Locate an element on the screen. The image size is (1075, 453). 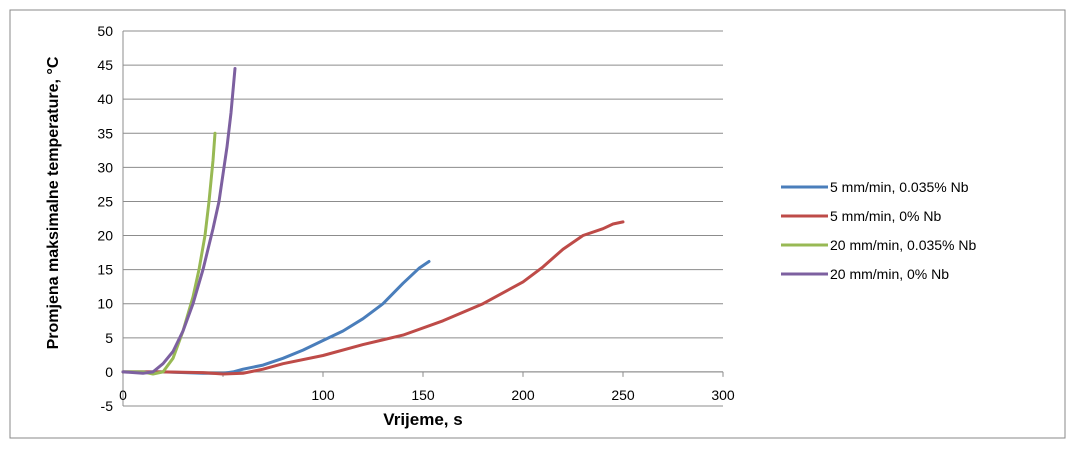
y-tick-label: 30 is located at coordinates (105, 167).